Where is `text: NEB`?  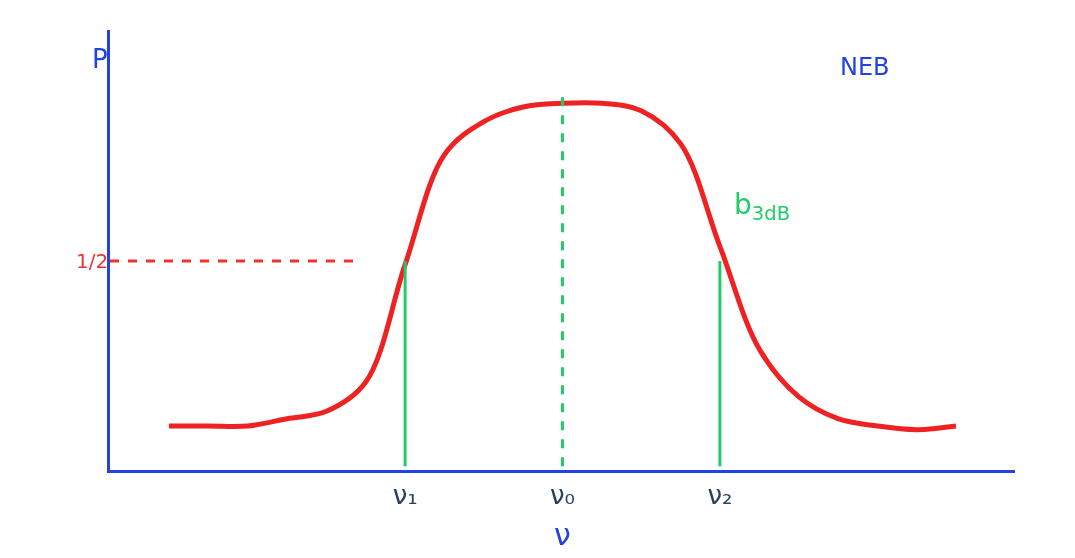 text: NEB is located at coordinates (865, 67).